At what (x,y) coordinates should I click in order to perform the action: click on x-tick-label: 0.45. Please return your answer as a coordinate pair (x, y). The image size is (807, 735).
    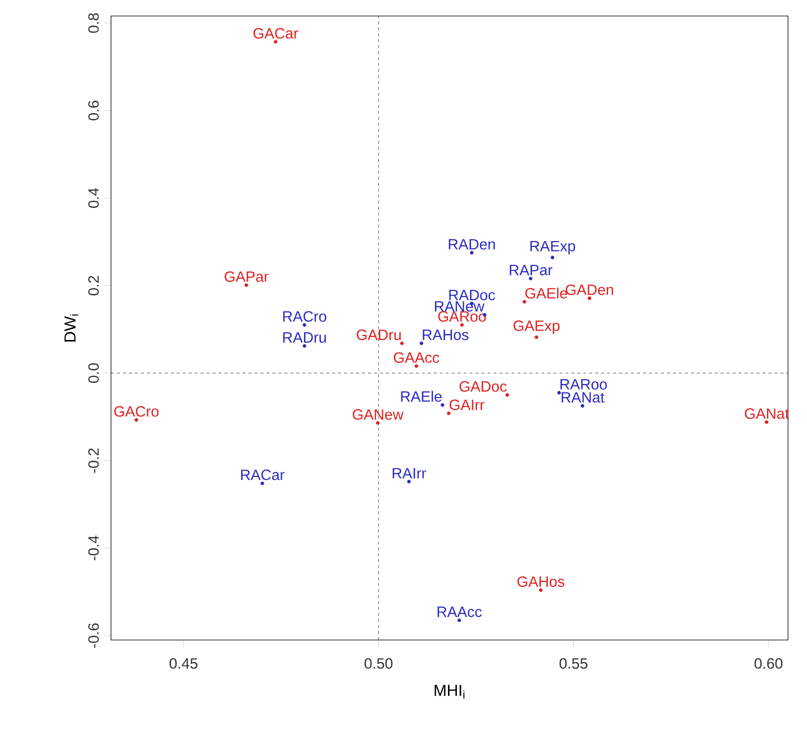
    Looking at the image, I should click on (184, 663).